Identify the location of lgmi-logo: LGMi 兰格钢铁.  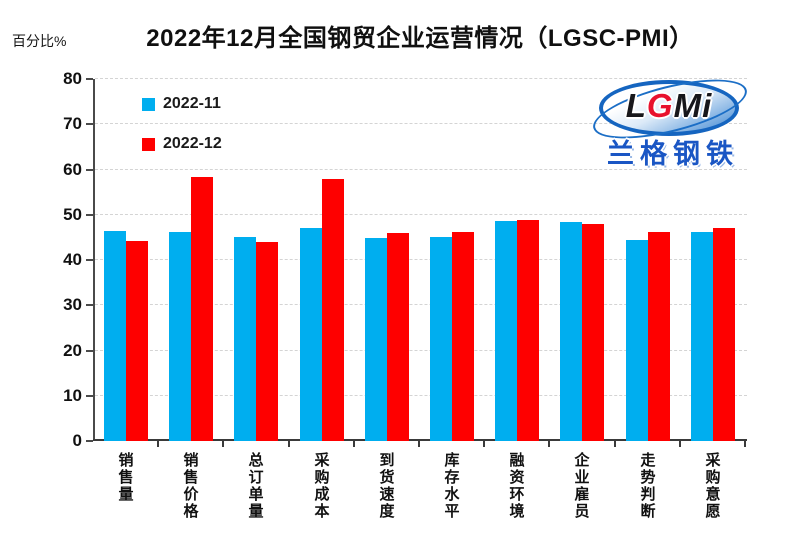
(670, 118).